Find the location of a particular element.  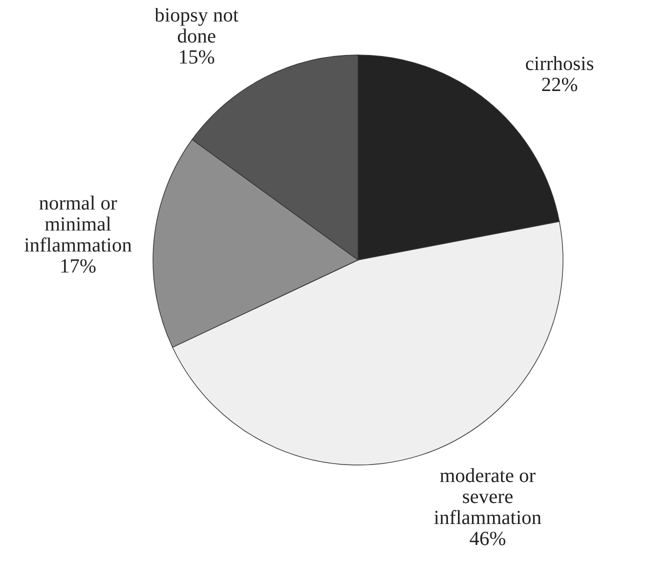

data-label: 46% is located at coordinates (487, 539).